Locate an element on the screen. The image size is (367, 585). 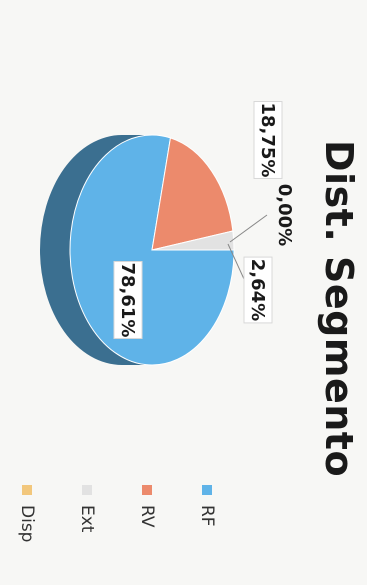
data-label-rf-box is located at coordinates (128, 300).